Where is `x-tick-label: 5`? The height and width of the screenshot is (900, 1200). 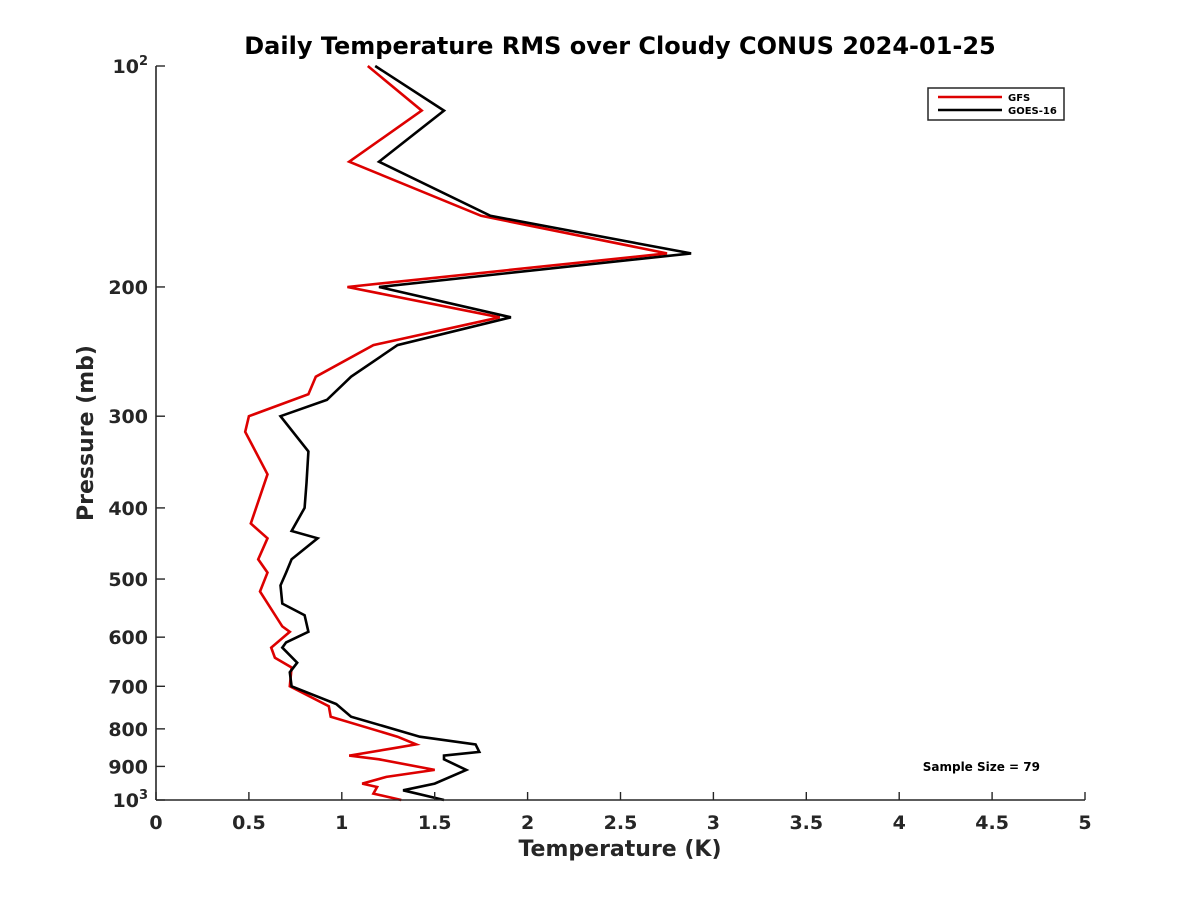
x-tick-label: 5 is located at coordinates (1084, 823).